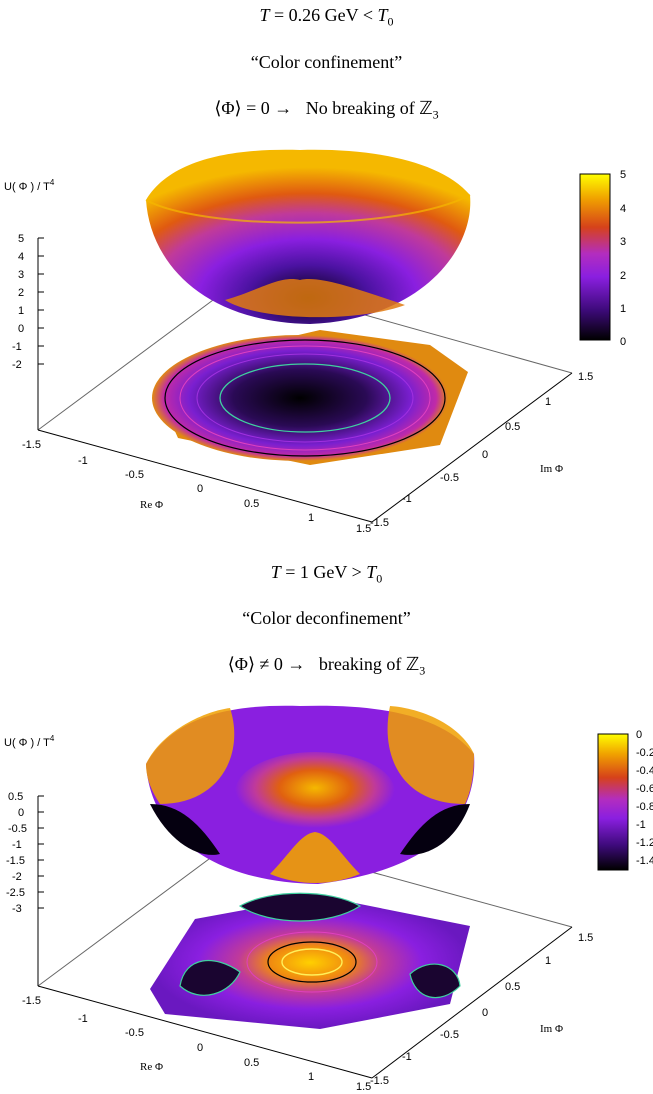 The height and width of the screenshot is (1094, 653). Describe the element at coordinates (308, 236) in the screenshot. I see `panel1-surface` at that location.